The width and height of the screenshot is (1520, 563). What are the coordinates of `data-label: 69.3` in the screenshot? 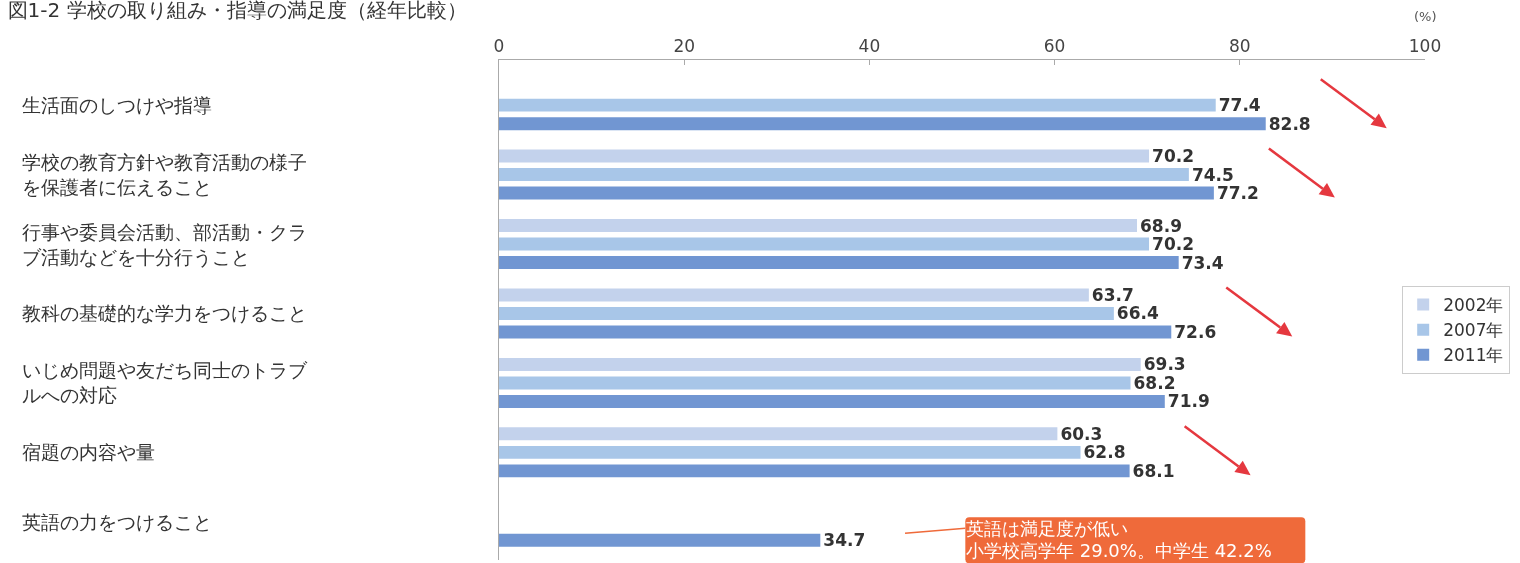 It's located at (1164, 364).